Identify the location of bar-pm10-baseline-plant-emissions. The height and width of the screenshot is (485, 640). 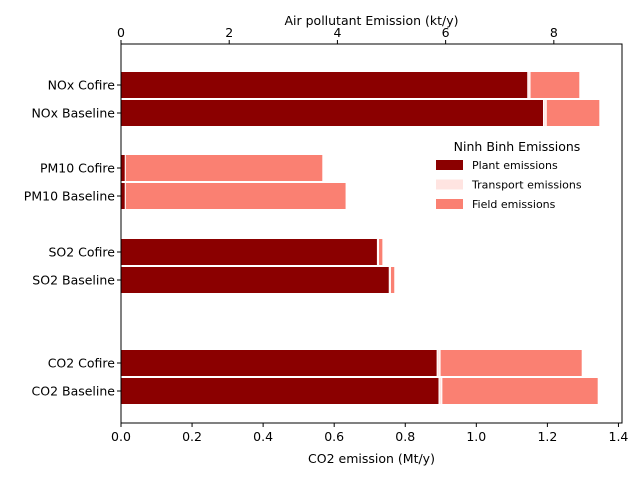
(123, 196).